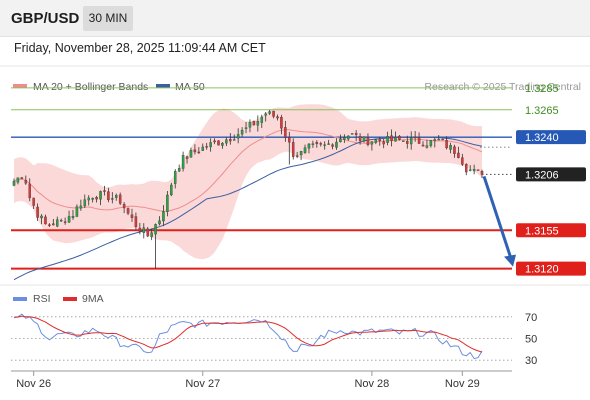  What do you see at coordinates (531, 340) in the screenshot?
I see `rsi-level-label-50: 50` at bounding box center [531, 340].